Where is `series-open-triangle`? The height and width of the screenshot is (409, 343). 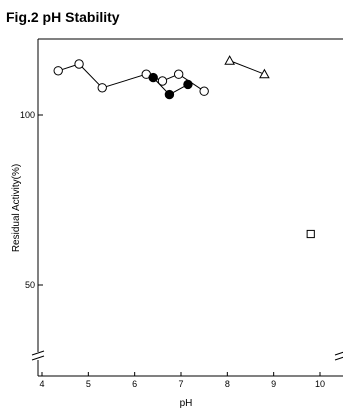 series-open-triangle is located at coordinates (247, 67).